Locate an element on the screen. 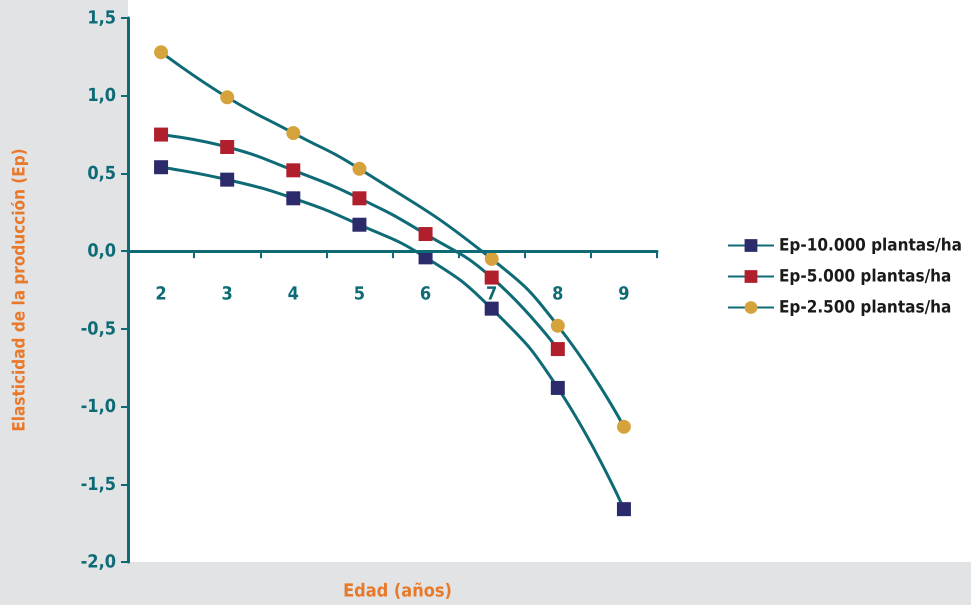 Image resolution: width=971 pixels, height=605 pixels. y-tick-label: -0,5 is located at coordinates (98, 329).